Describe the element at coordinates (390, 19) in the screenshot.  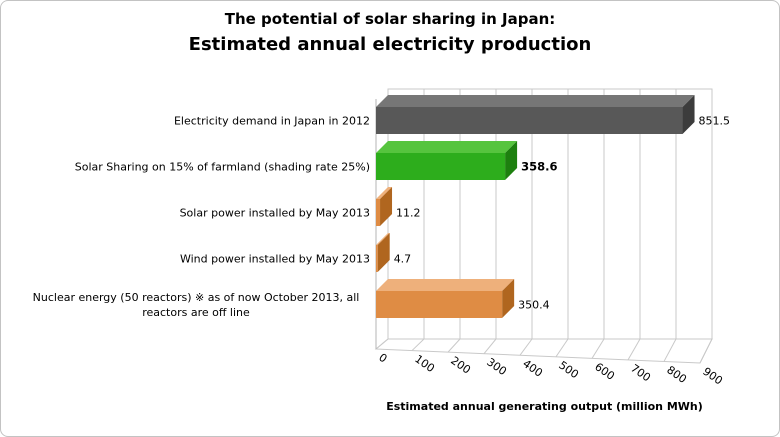
I see `chart-title-line1: The potential of solar sharing in Japan:` at that location.